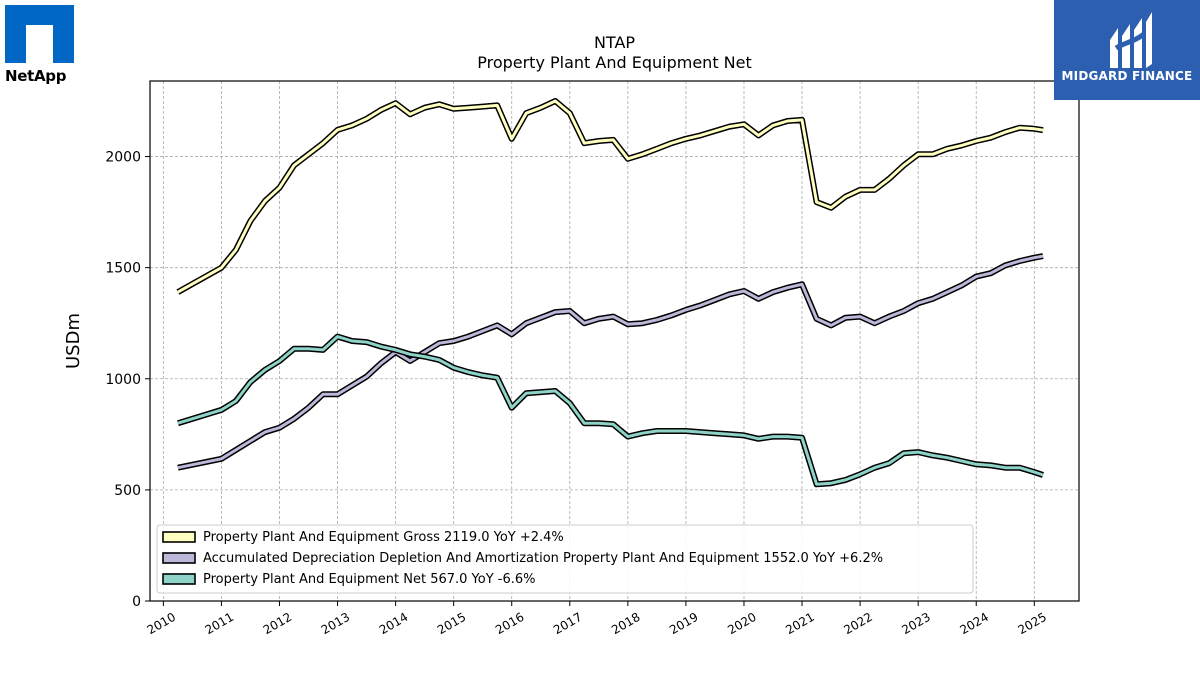  I want to click on midgard-finance-logo: MIDGARD FINANCE, so click(1127, 50).